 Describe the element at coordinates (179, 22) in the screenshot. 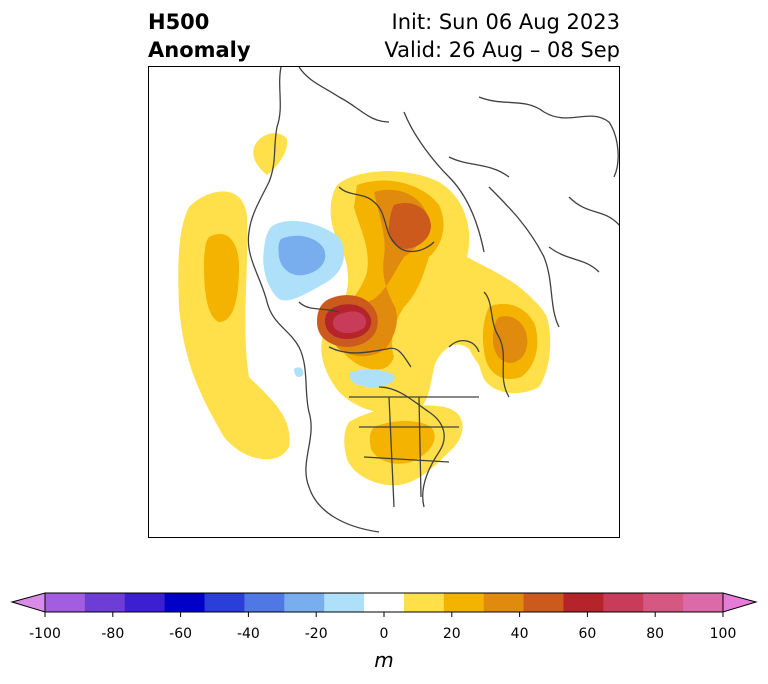

I see `title-line-variable: H500` at that location.